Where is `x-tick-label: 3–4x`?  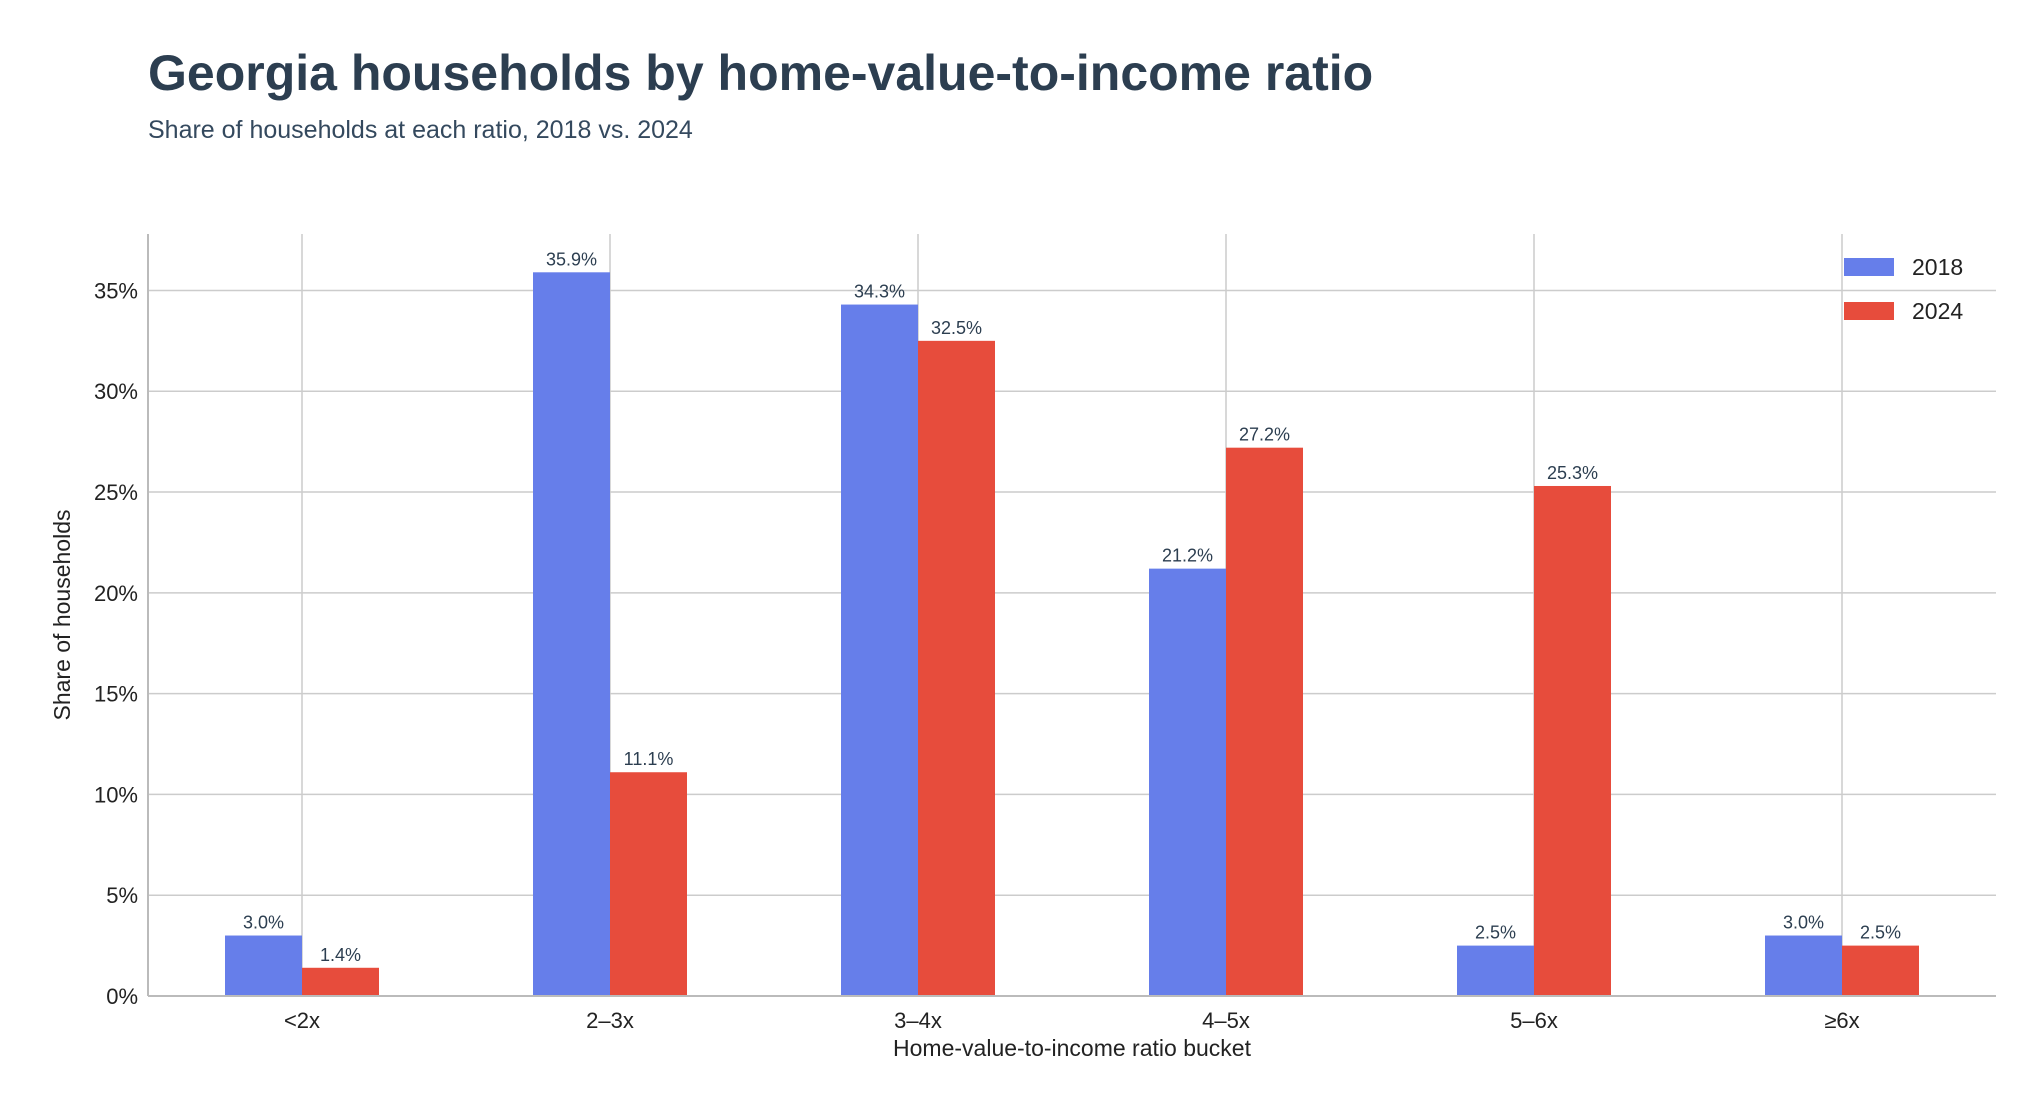
x-tick-label: 3–4x is located at coordinates (918, 1020).